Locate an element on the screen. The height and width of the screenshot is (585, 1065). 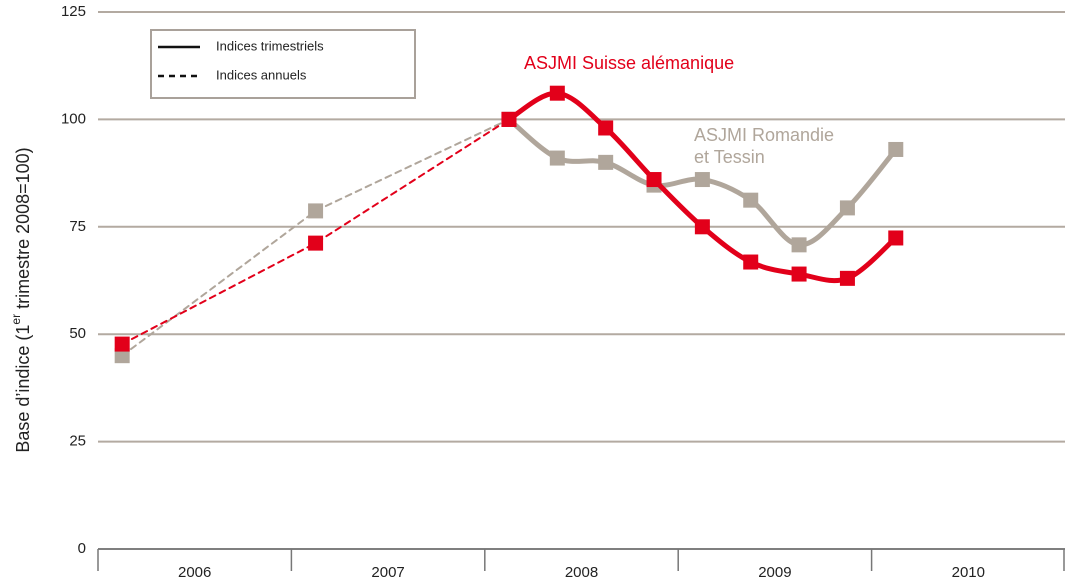
y-axis-label-sup: er is located at coordinates (16, 319).